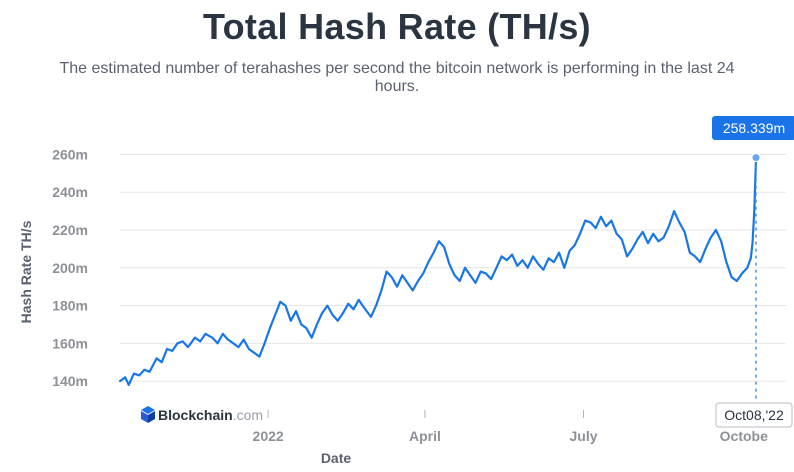 Image resolution: width=794 pixels, height=472 pixels. I want to click on svg-text: Blockchain.com, so click(210, 415).